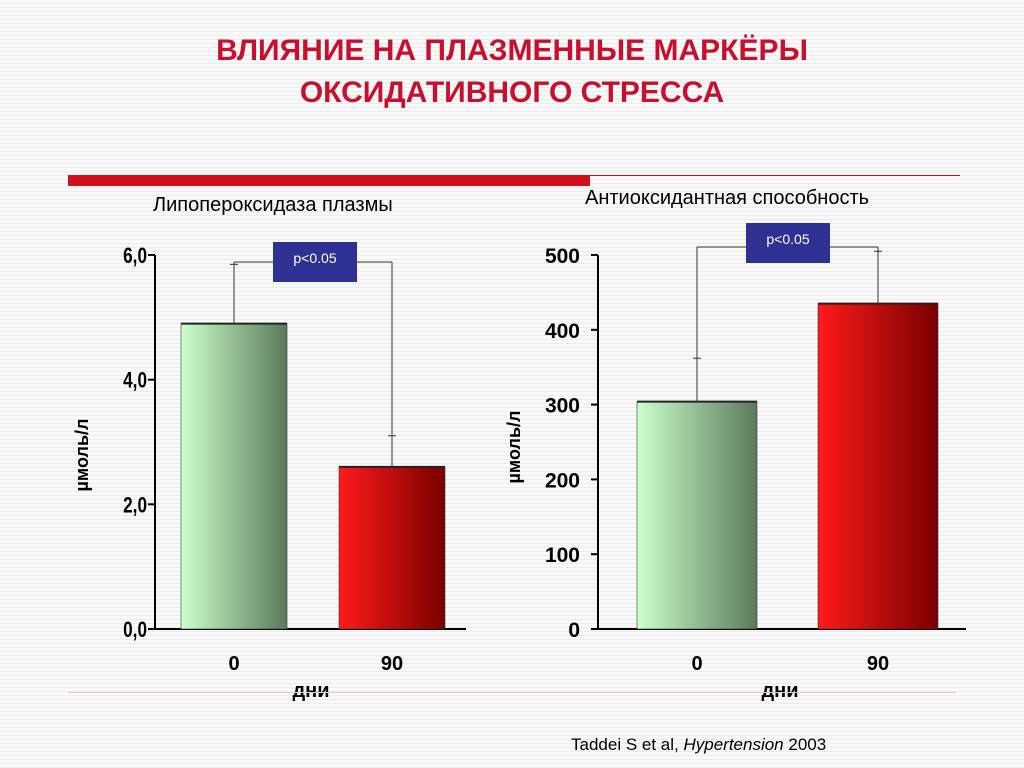 This screenshot has height=768, width=1024. I want to click on chart-2-pvalue-box, so click(788, 243).